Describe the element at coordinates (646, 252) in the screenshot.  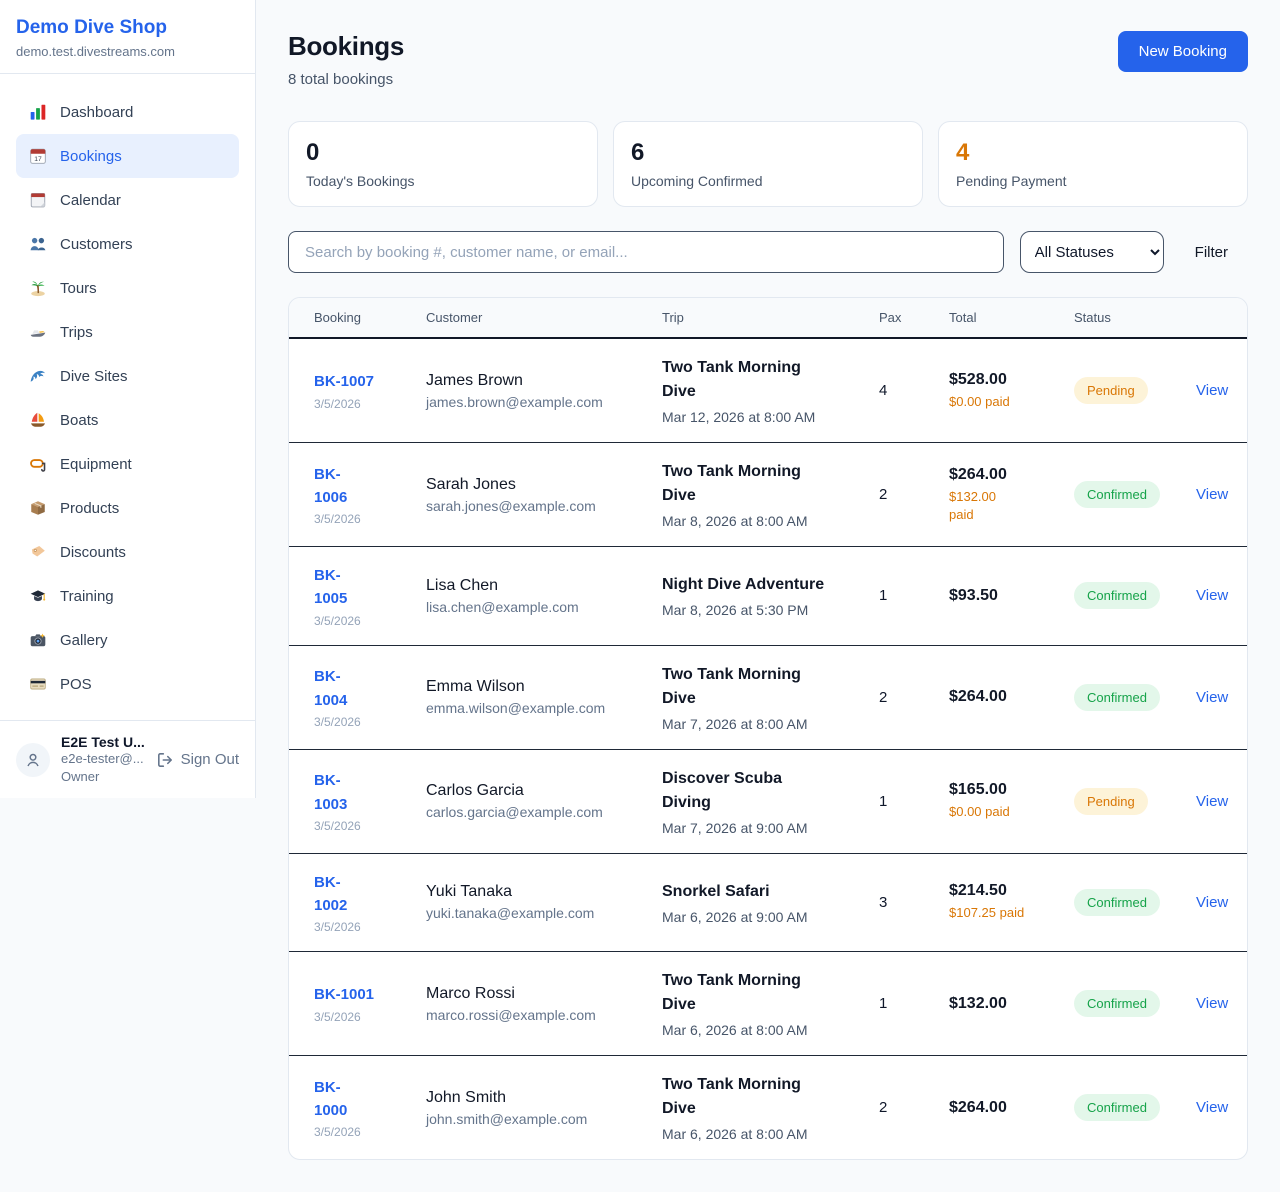
I see `search-input` at that location.